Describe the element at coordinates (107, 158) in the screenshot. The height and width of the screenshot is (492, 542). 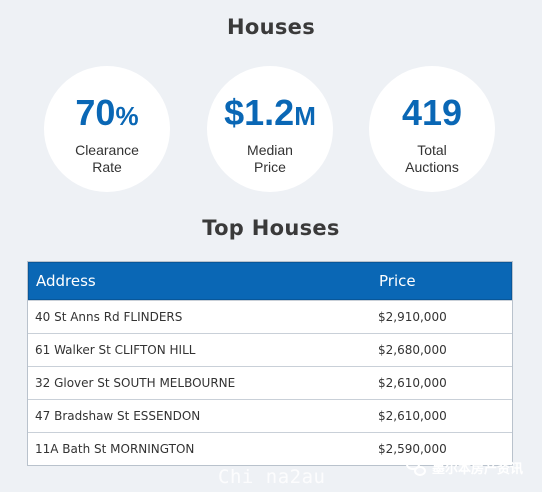
I see `stat-label: Clearance Rate` at that location.